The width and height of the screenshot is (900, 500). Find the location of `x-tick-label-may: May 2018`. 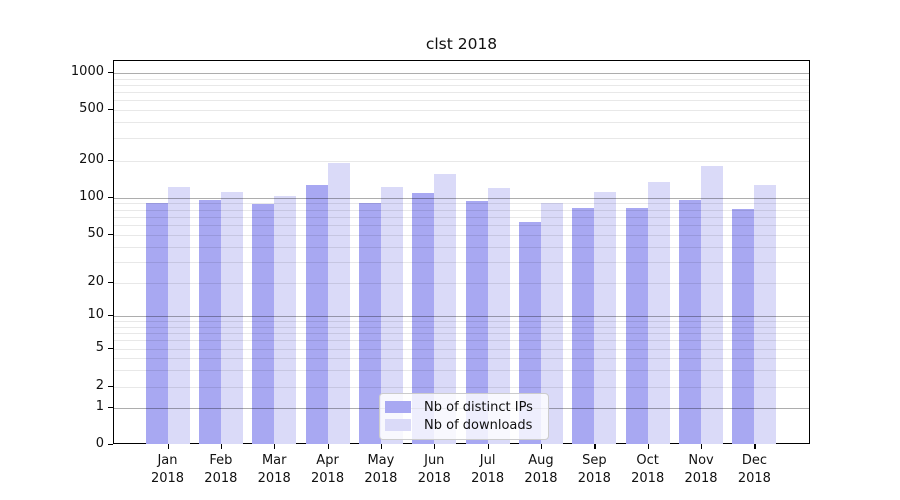

x-tick-label-may: May 2018 is located at coordinates (381, 469).